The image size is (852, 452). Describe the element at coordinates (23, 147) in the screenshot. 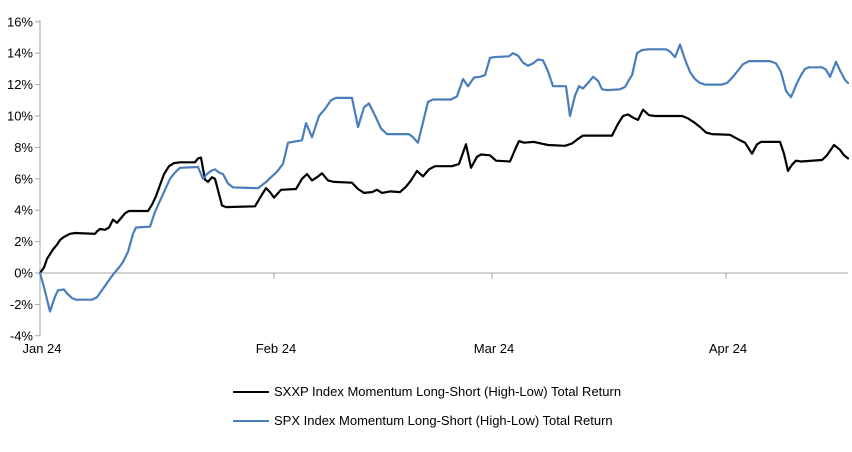

I see `y-axis-tick-label: 8%` at that location.